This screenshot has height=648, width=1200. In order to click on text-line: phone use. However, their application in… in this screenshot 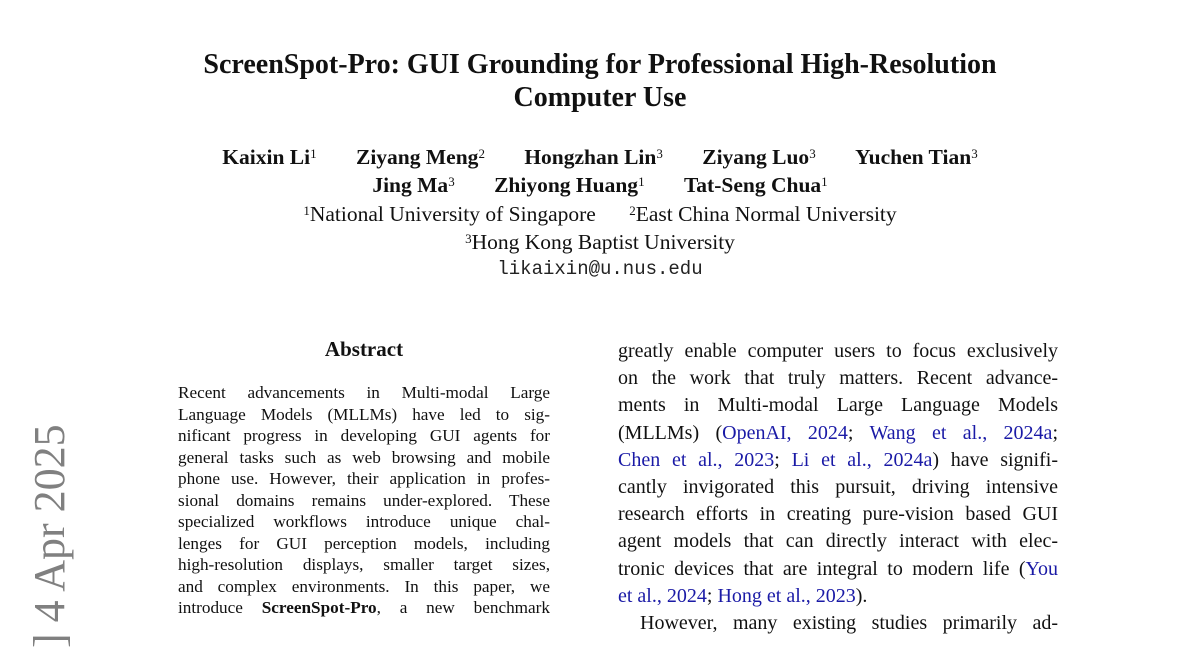, I will do `click(364, 478)`.